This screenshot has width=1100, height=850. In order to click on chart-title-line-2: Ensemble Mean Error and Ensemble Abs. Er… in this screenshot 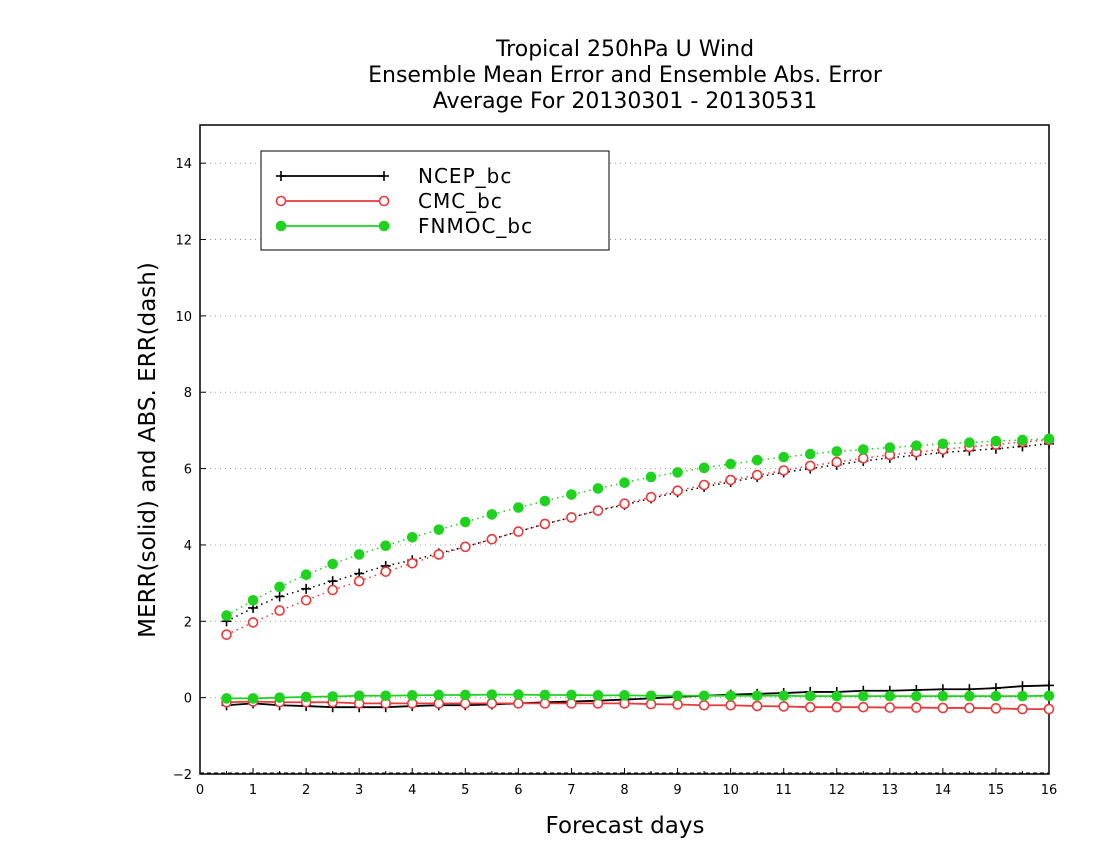, I will do `click(625, 75)`.